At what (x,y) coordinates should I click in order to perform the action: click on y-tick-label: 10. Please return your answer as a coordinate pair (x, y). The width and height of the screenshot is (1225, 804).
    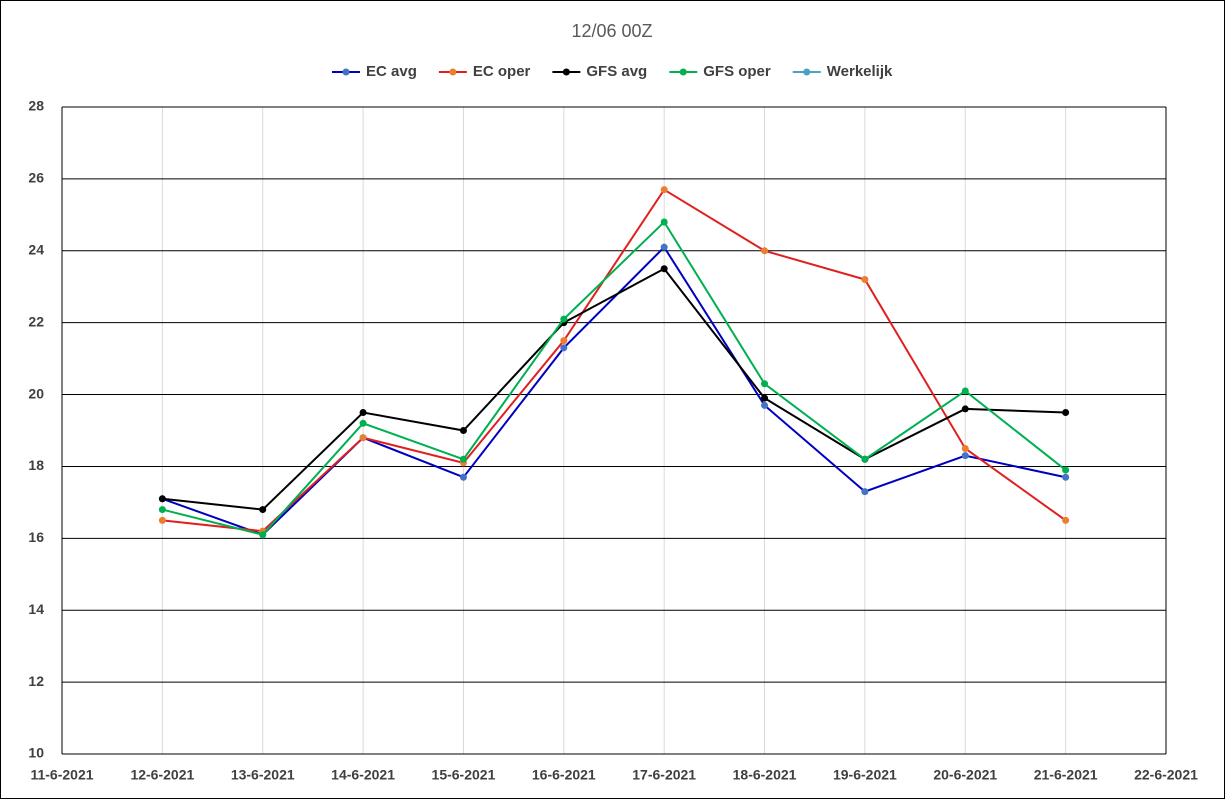
    Looking at the image, I should click on (36, 753).